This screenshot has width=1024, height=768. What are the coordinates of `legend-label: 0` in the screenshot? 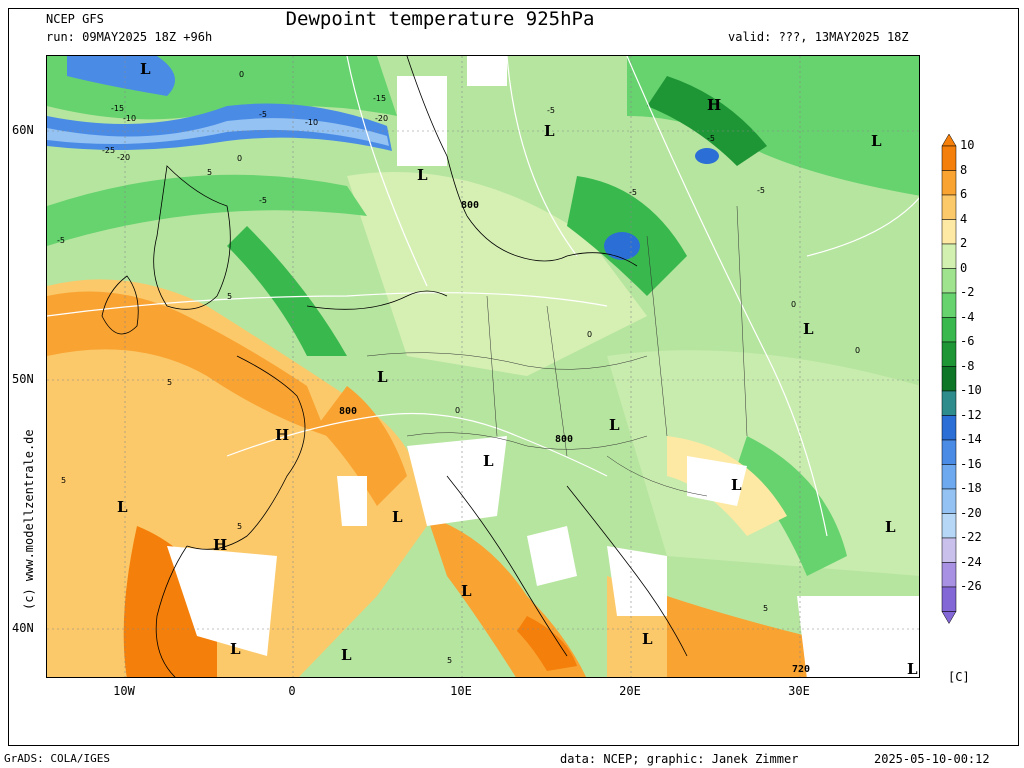 It's located at (964, 267).